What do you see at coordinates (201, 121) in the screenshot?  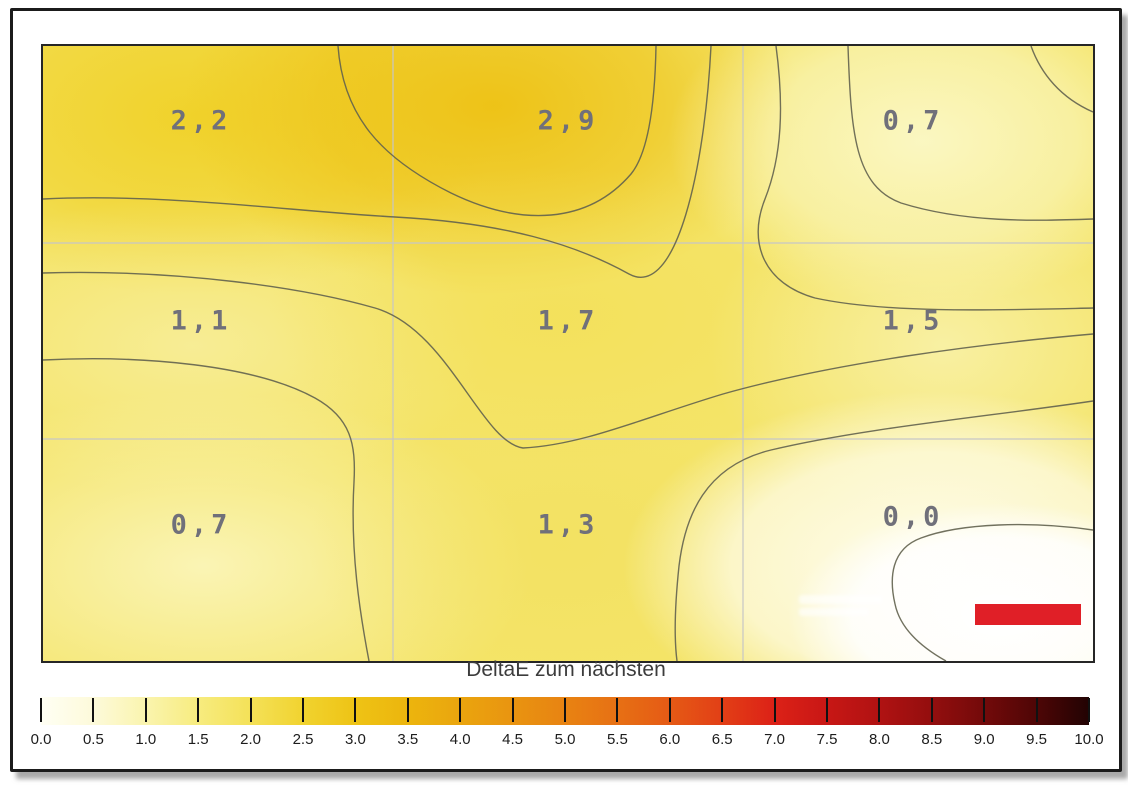 I see `cell-value: 2,2` at bounding box center [201, 121].